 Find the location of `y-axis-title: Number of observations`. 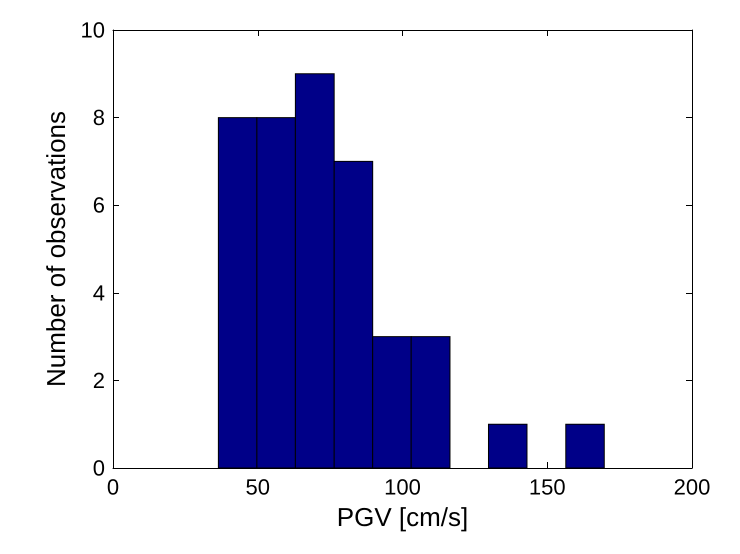

y-axis-title: Number of observations is located at coordinates (56, 249).